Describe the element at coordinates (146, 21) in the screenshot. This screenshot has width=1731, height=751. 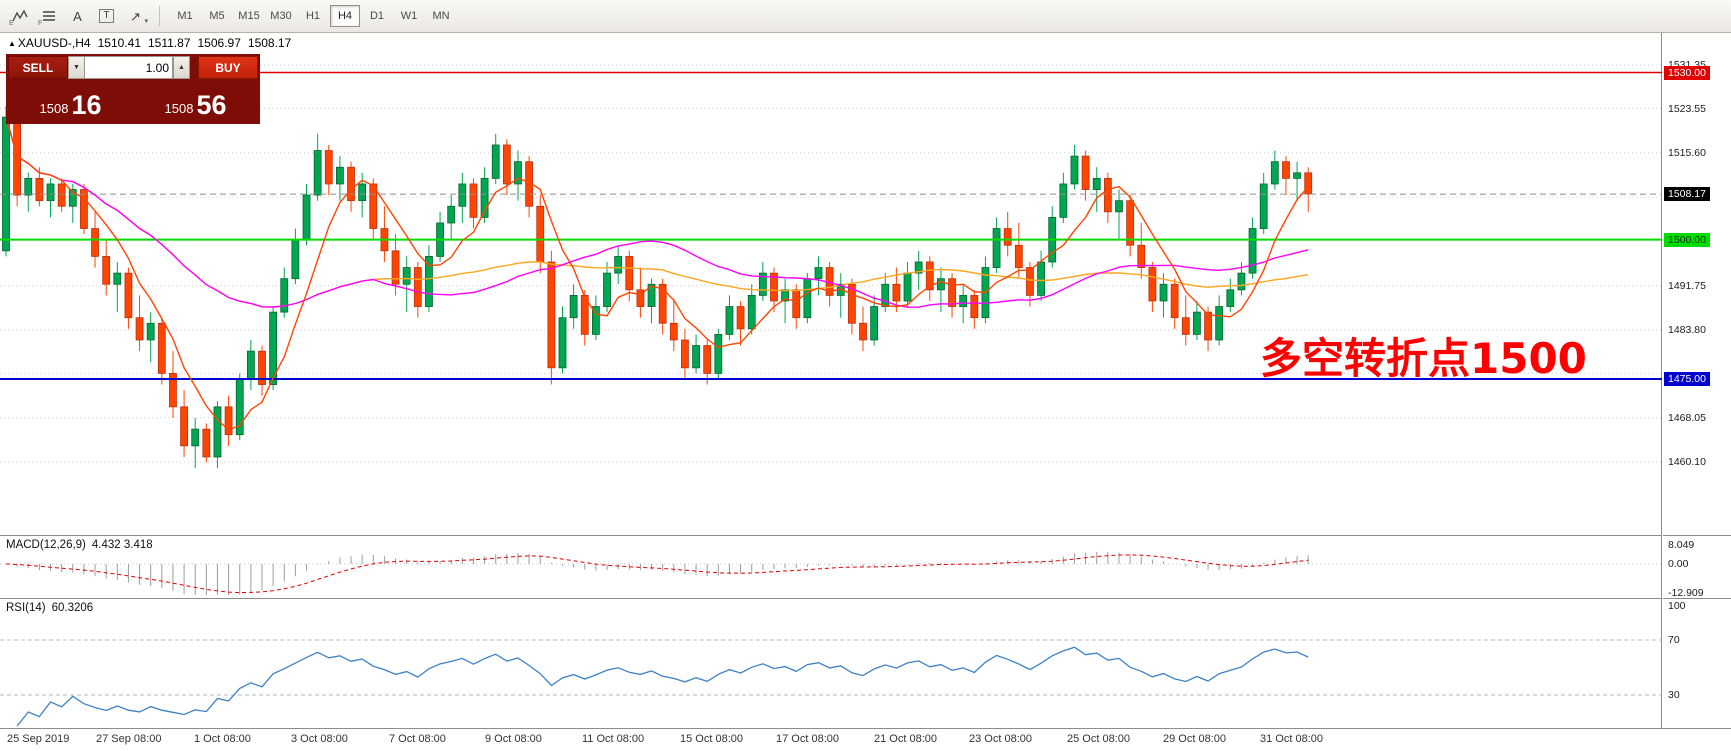
I see `chevron-down-icon: ▾` at that location.